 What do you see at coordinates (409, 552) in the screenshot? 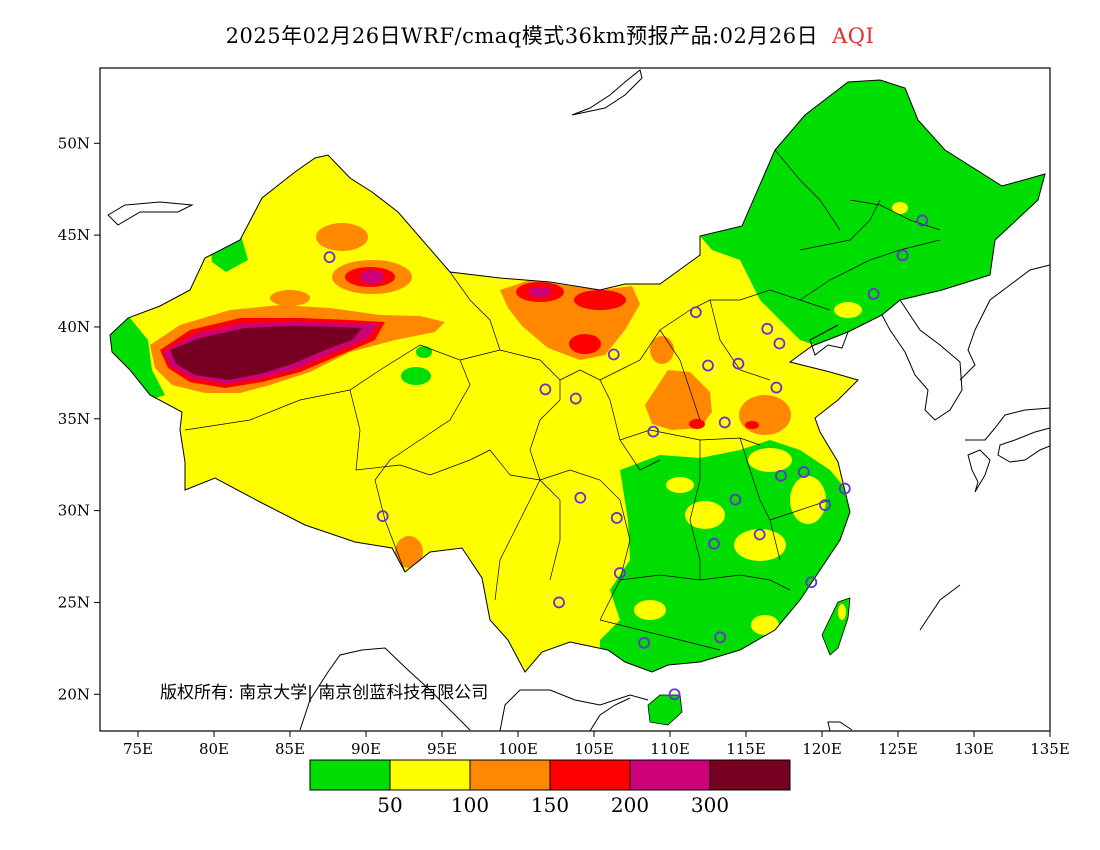
I see `aqi-orange-tibet` at bounding box center [409, 552].